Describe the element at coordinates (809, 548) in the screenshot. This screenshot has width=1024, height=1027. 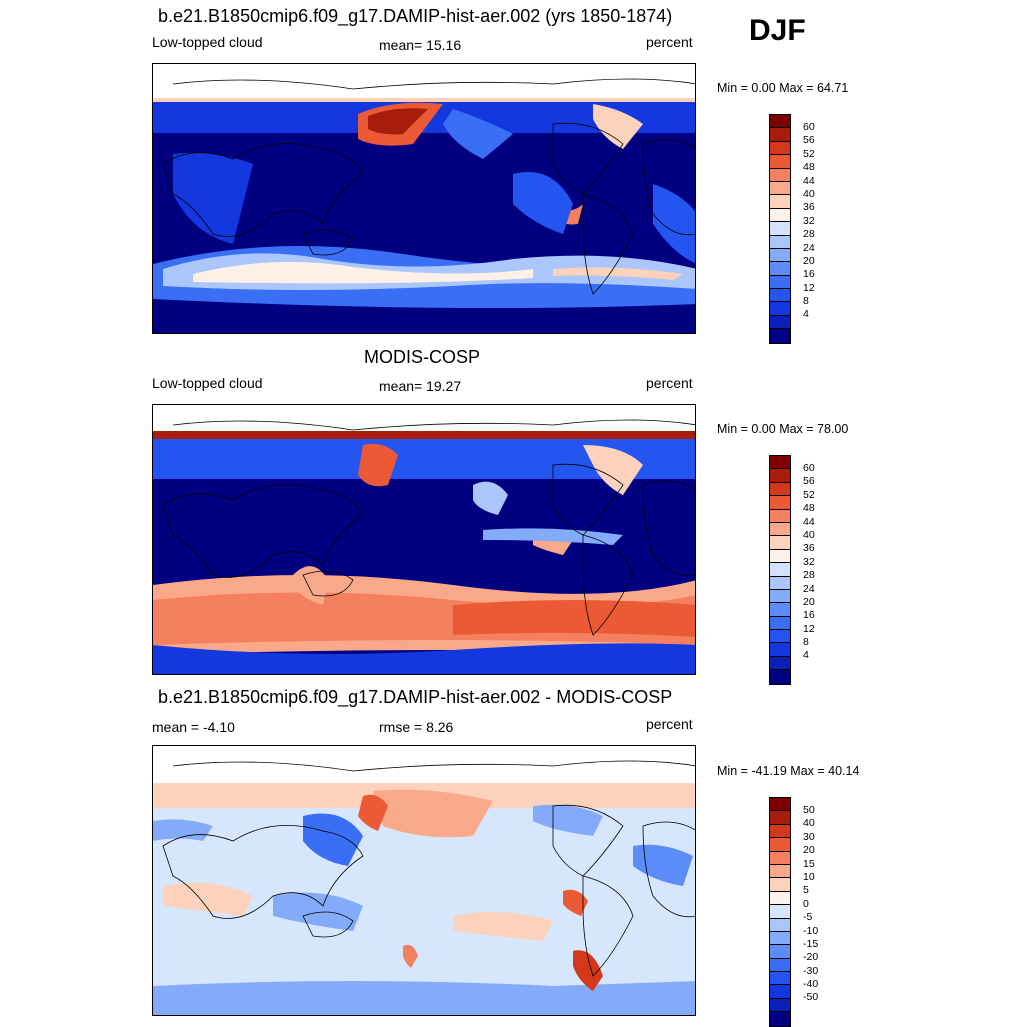
I see `colorbar-tick-label: 36` at that location.